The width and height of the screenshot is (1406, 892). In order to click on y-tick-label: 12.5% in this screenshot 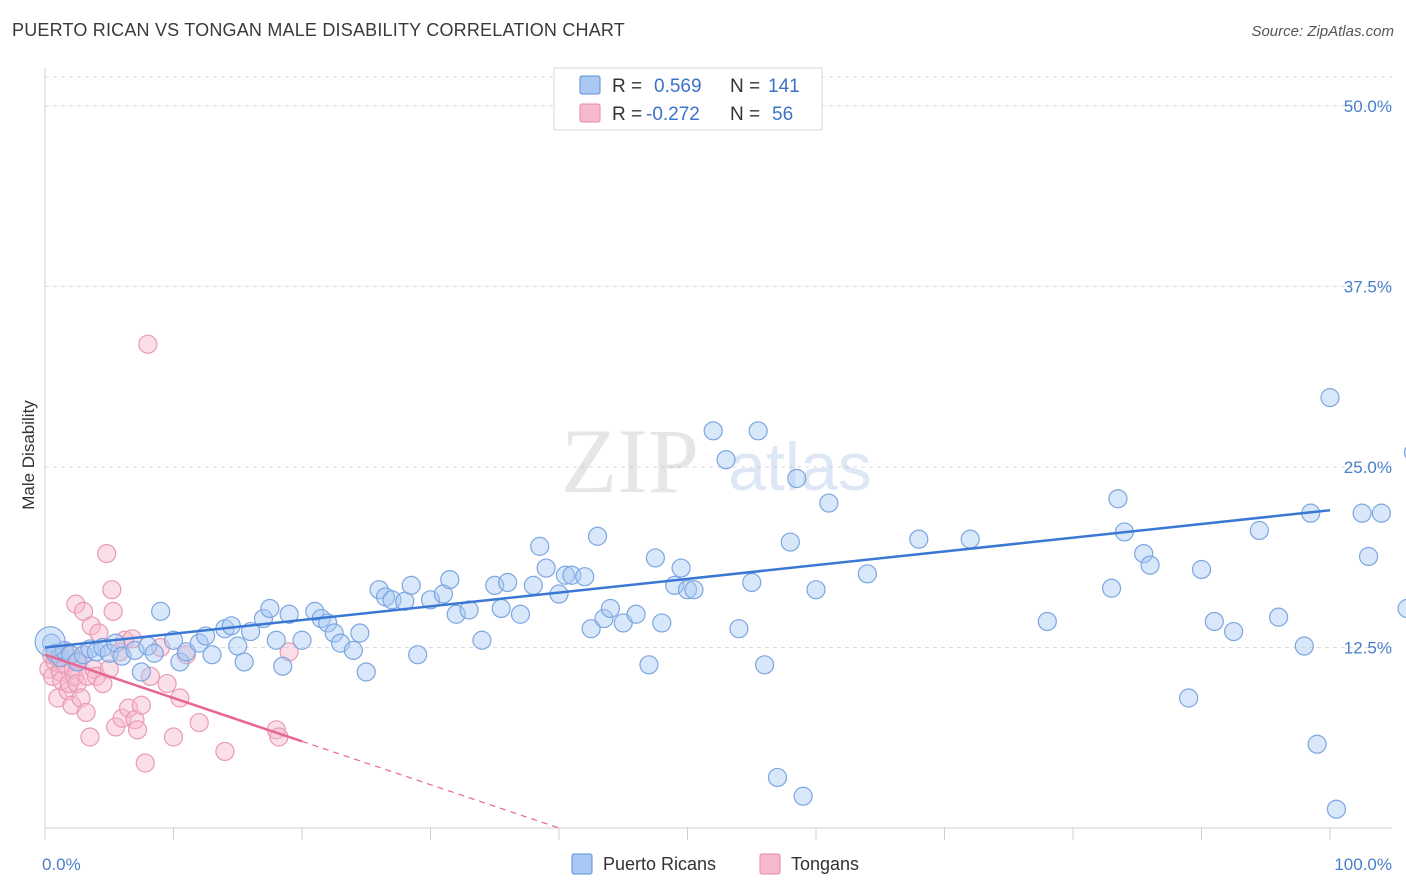, I will do `click(1368, 647)`.